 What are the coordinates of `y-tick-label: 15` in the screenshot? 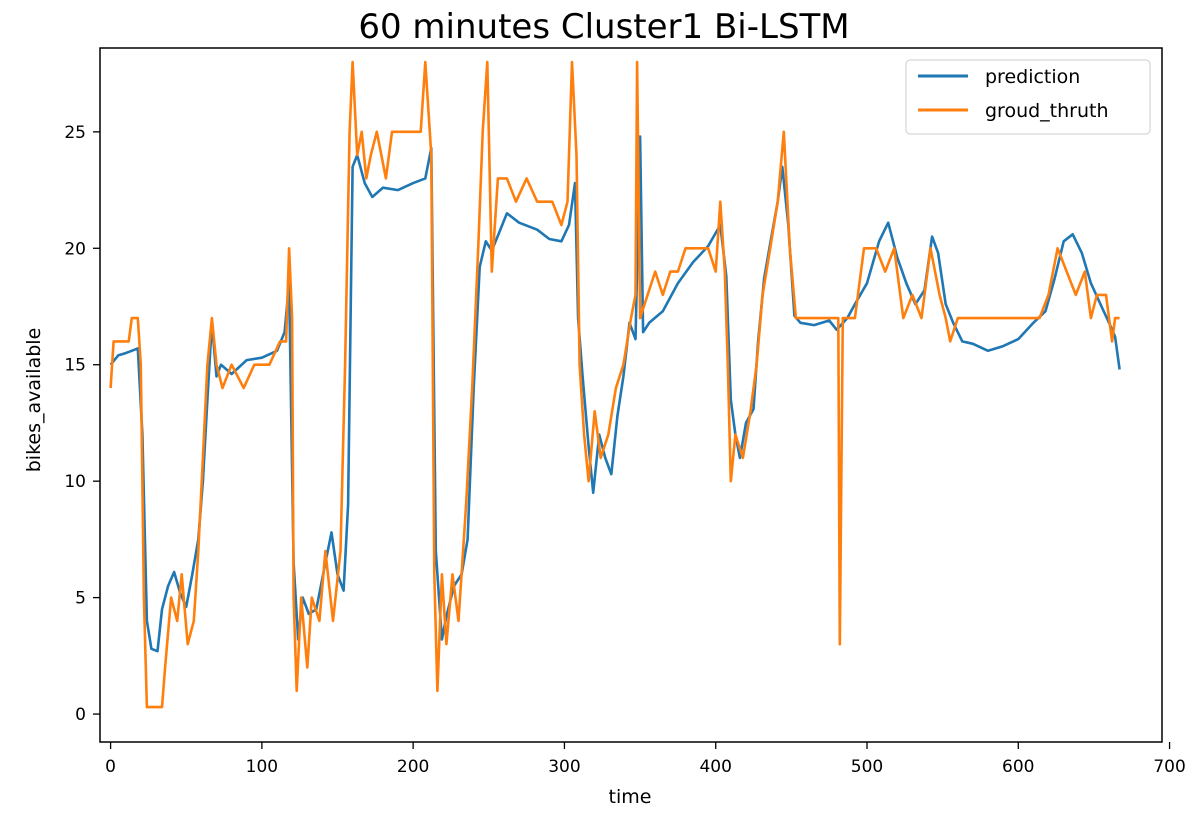 It's located at (75, 366).